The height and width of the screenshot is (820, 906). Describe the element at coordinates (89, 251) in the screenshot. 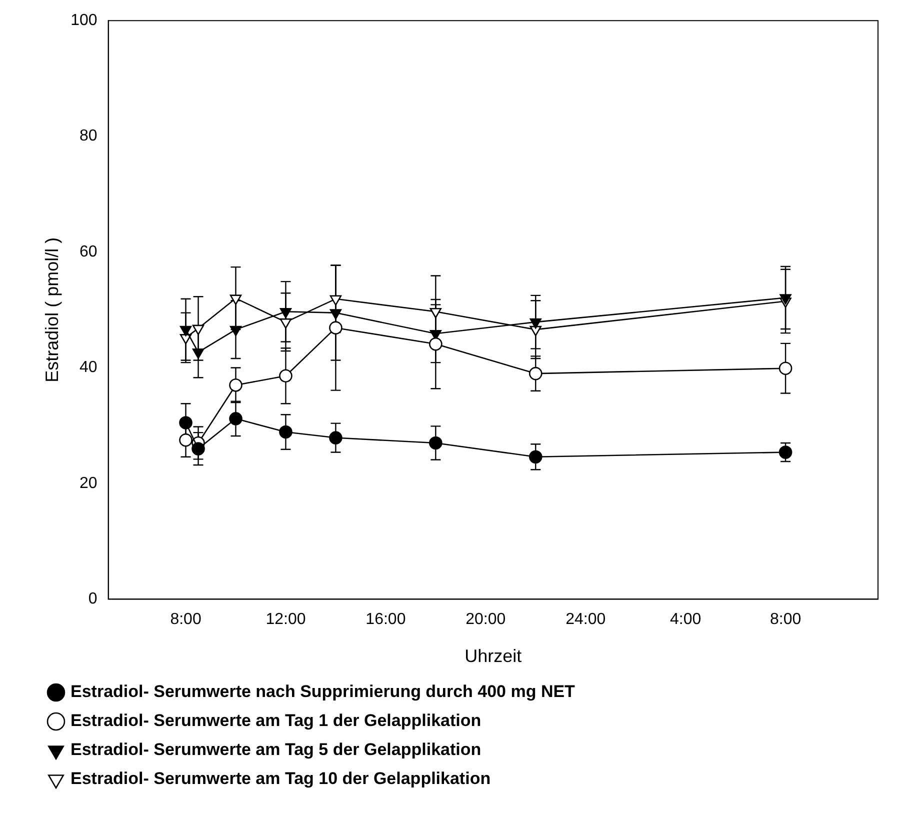

I see `y-tick-label: 60` at that location.